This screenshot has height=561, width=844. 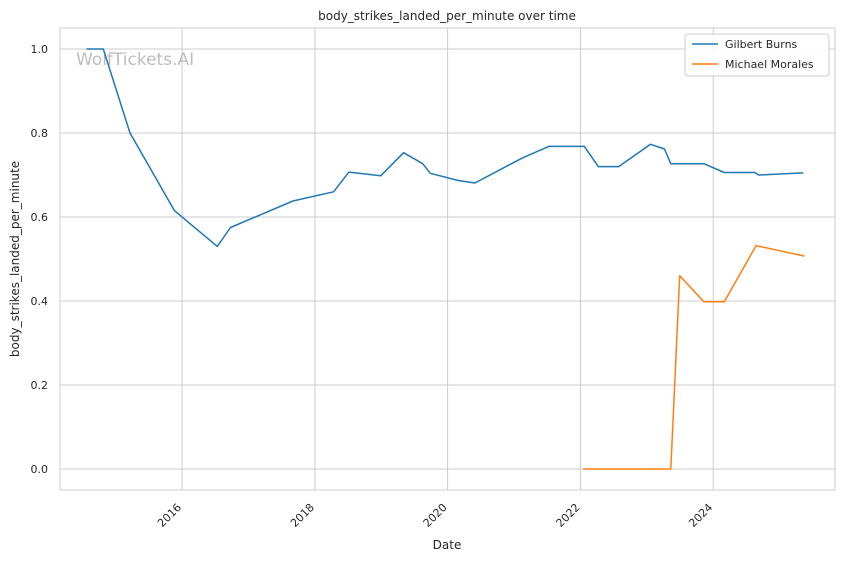 What do you see at coordinates (568, 515) in the screenshot?
I see `x-tick-label: 2022` at bounding box center [568, 515].